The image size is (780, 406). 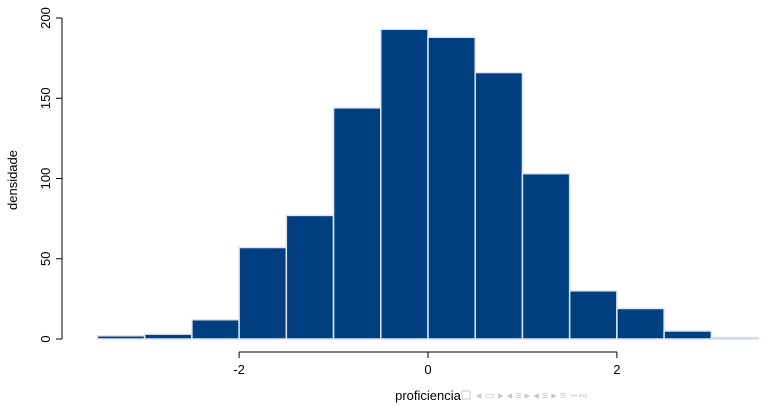 I want to click on x-tick-label: 0, so click(x=427, y=369).